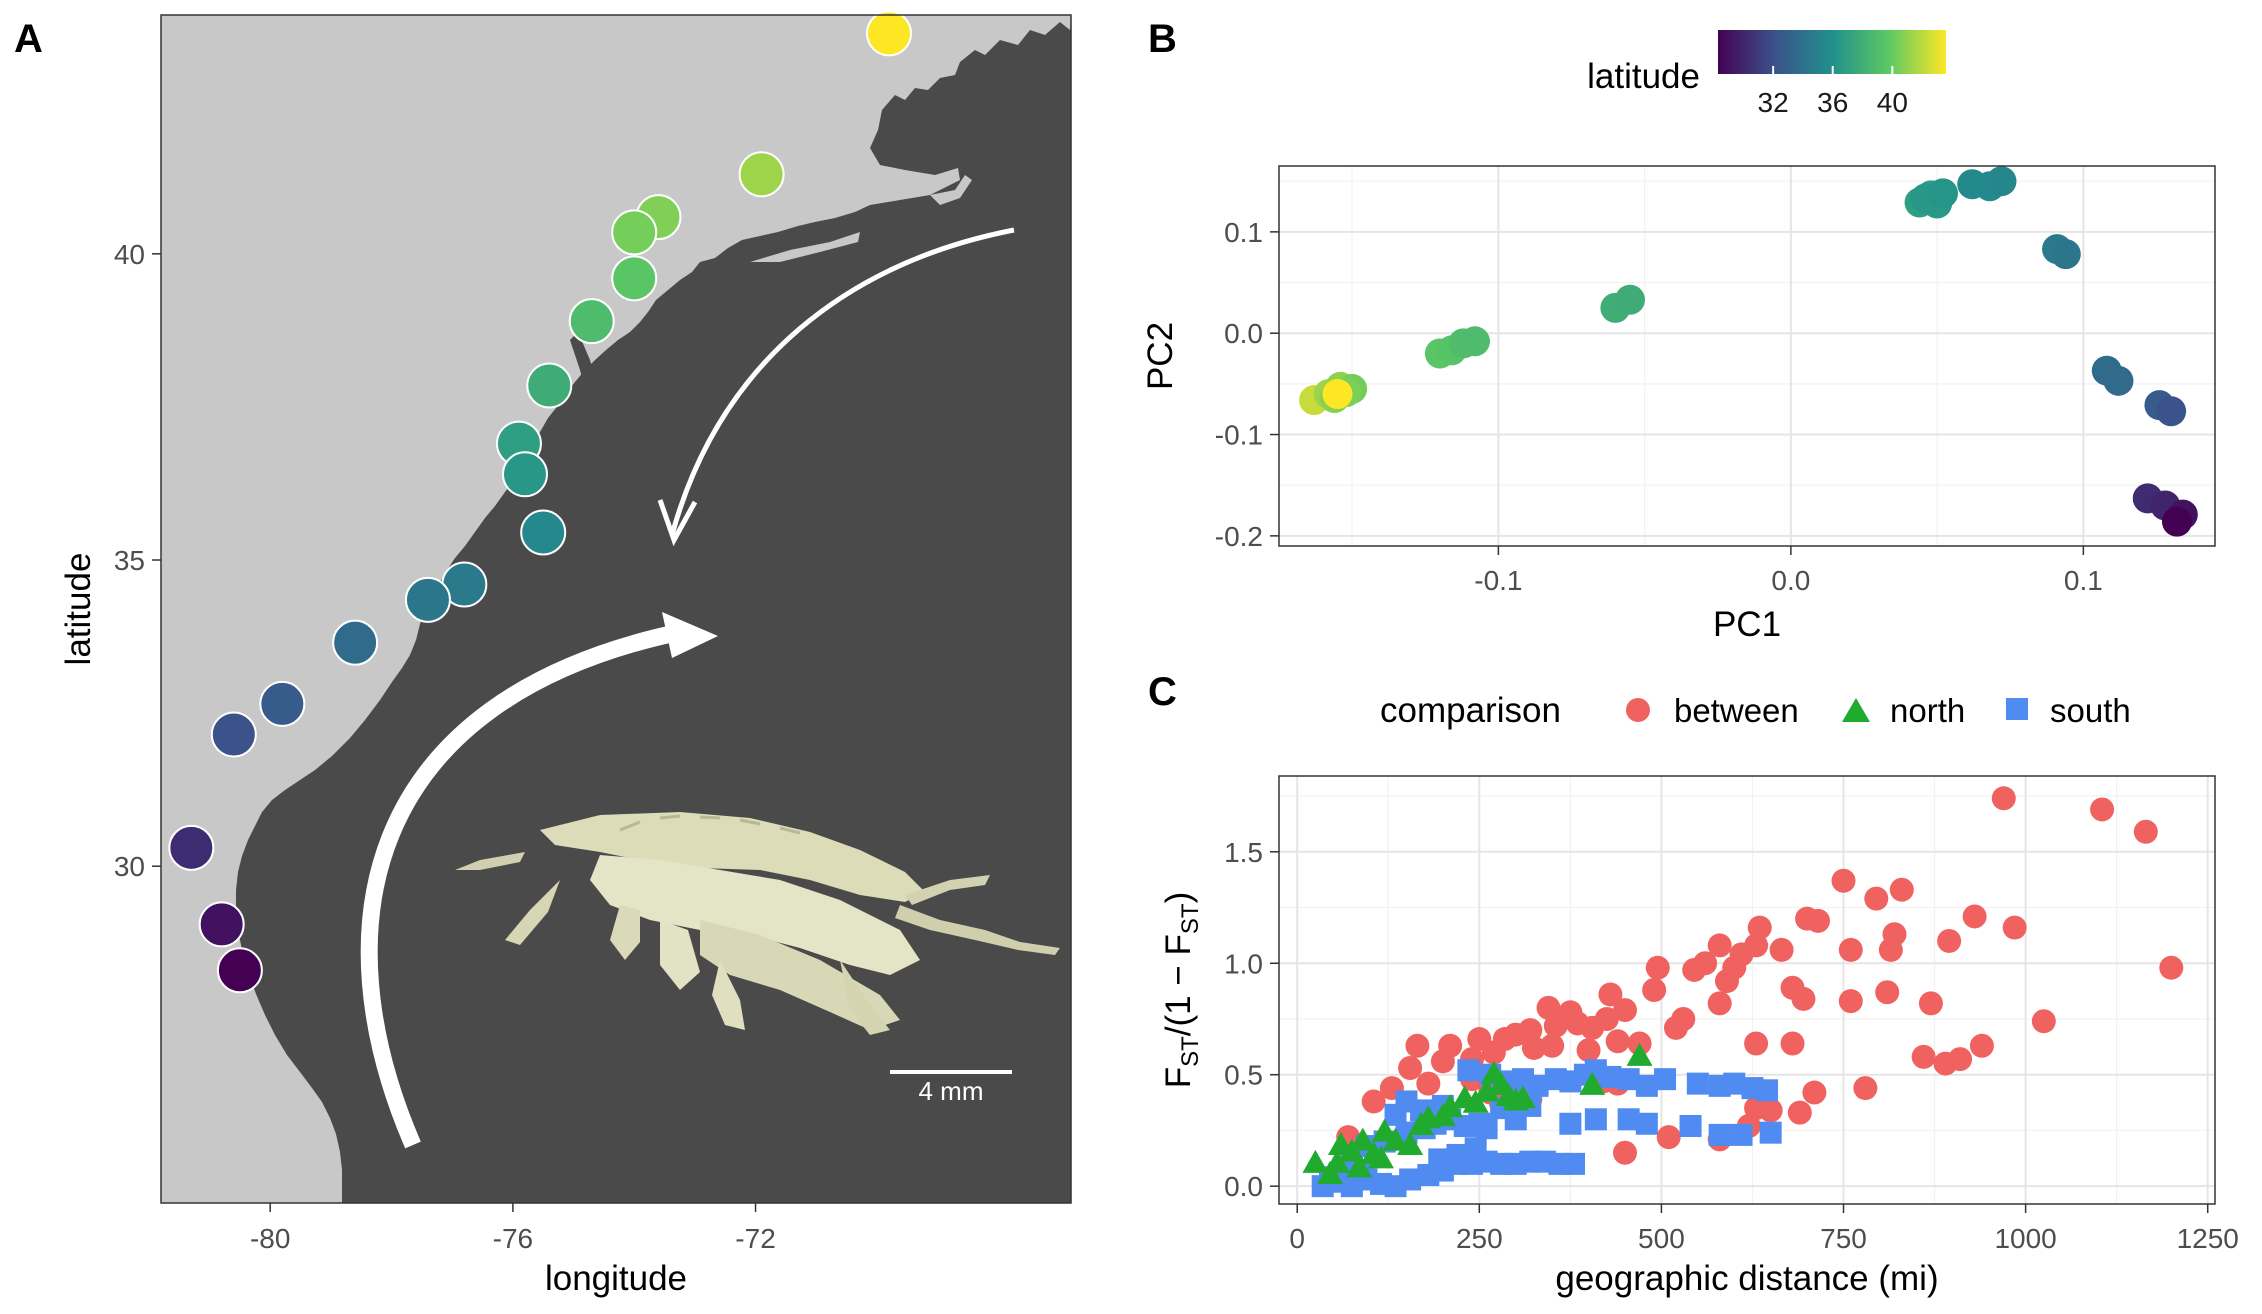 This screenshot has width=2262, height=1314. What do you see at coordinates (1747, 624) in the screenshot?
I see `pca-x-axis-title: PC1` at bounding box center [1747, 624].